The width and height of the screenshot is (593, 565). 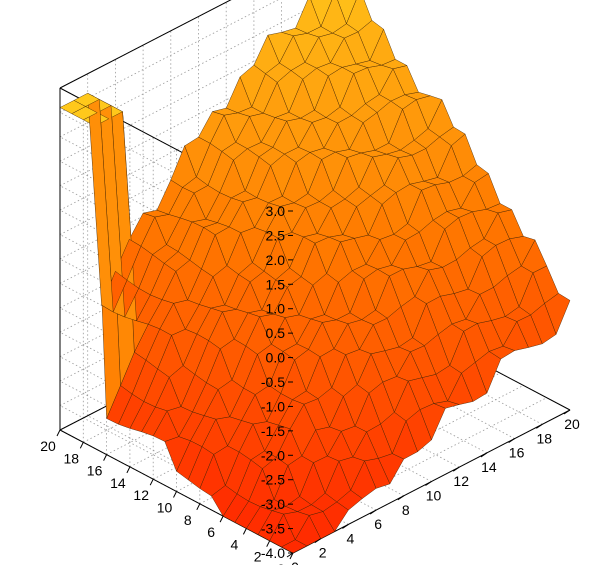 What do you see at coordinates (489, 467) in the screenshot?
I see `x-tick-label: 14` at bounding box center [489, 467].